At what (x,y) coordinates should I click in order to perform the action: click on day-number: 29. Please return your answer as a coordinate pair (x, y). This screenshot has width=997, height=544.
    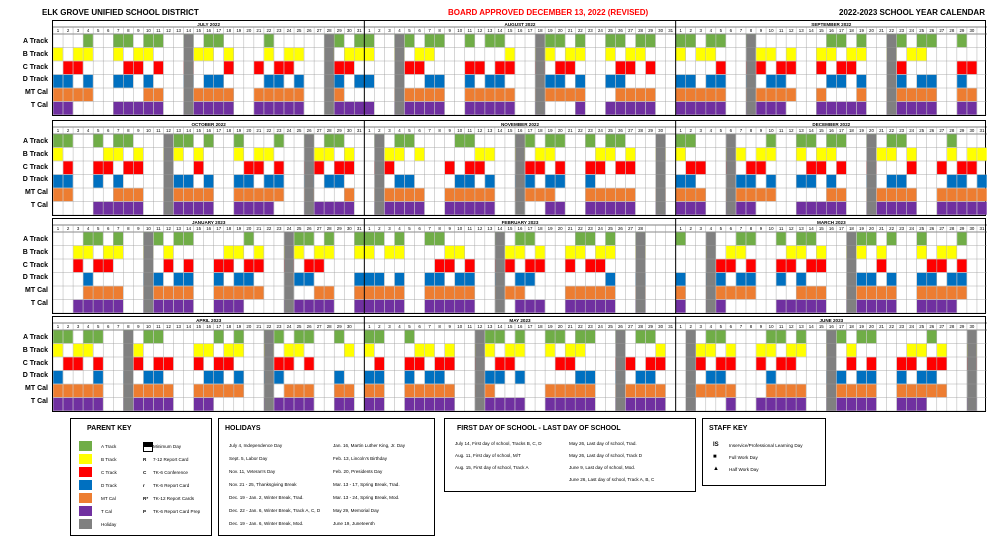
    Looking at the image, I should click on (650, 130).